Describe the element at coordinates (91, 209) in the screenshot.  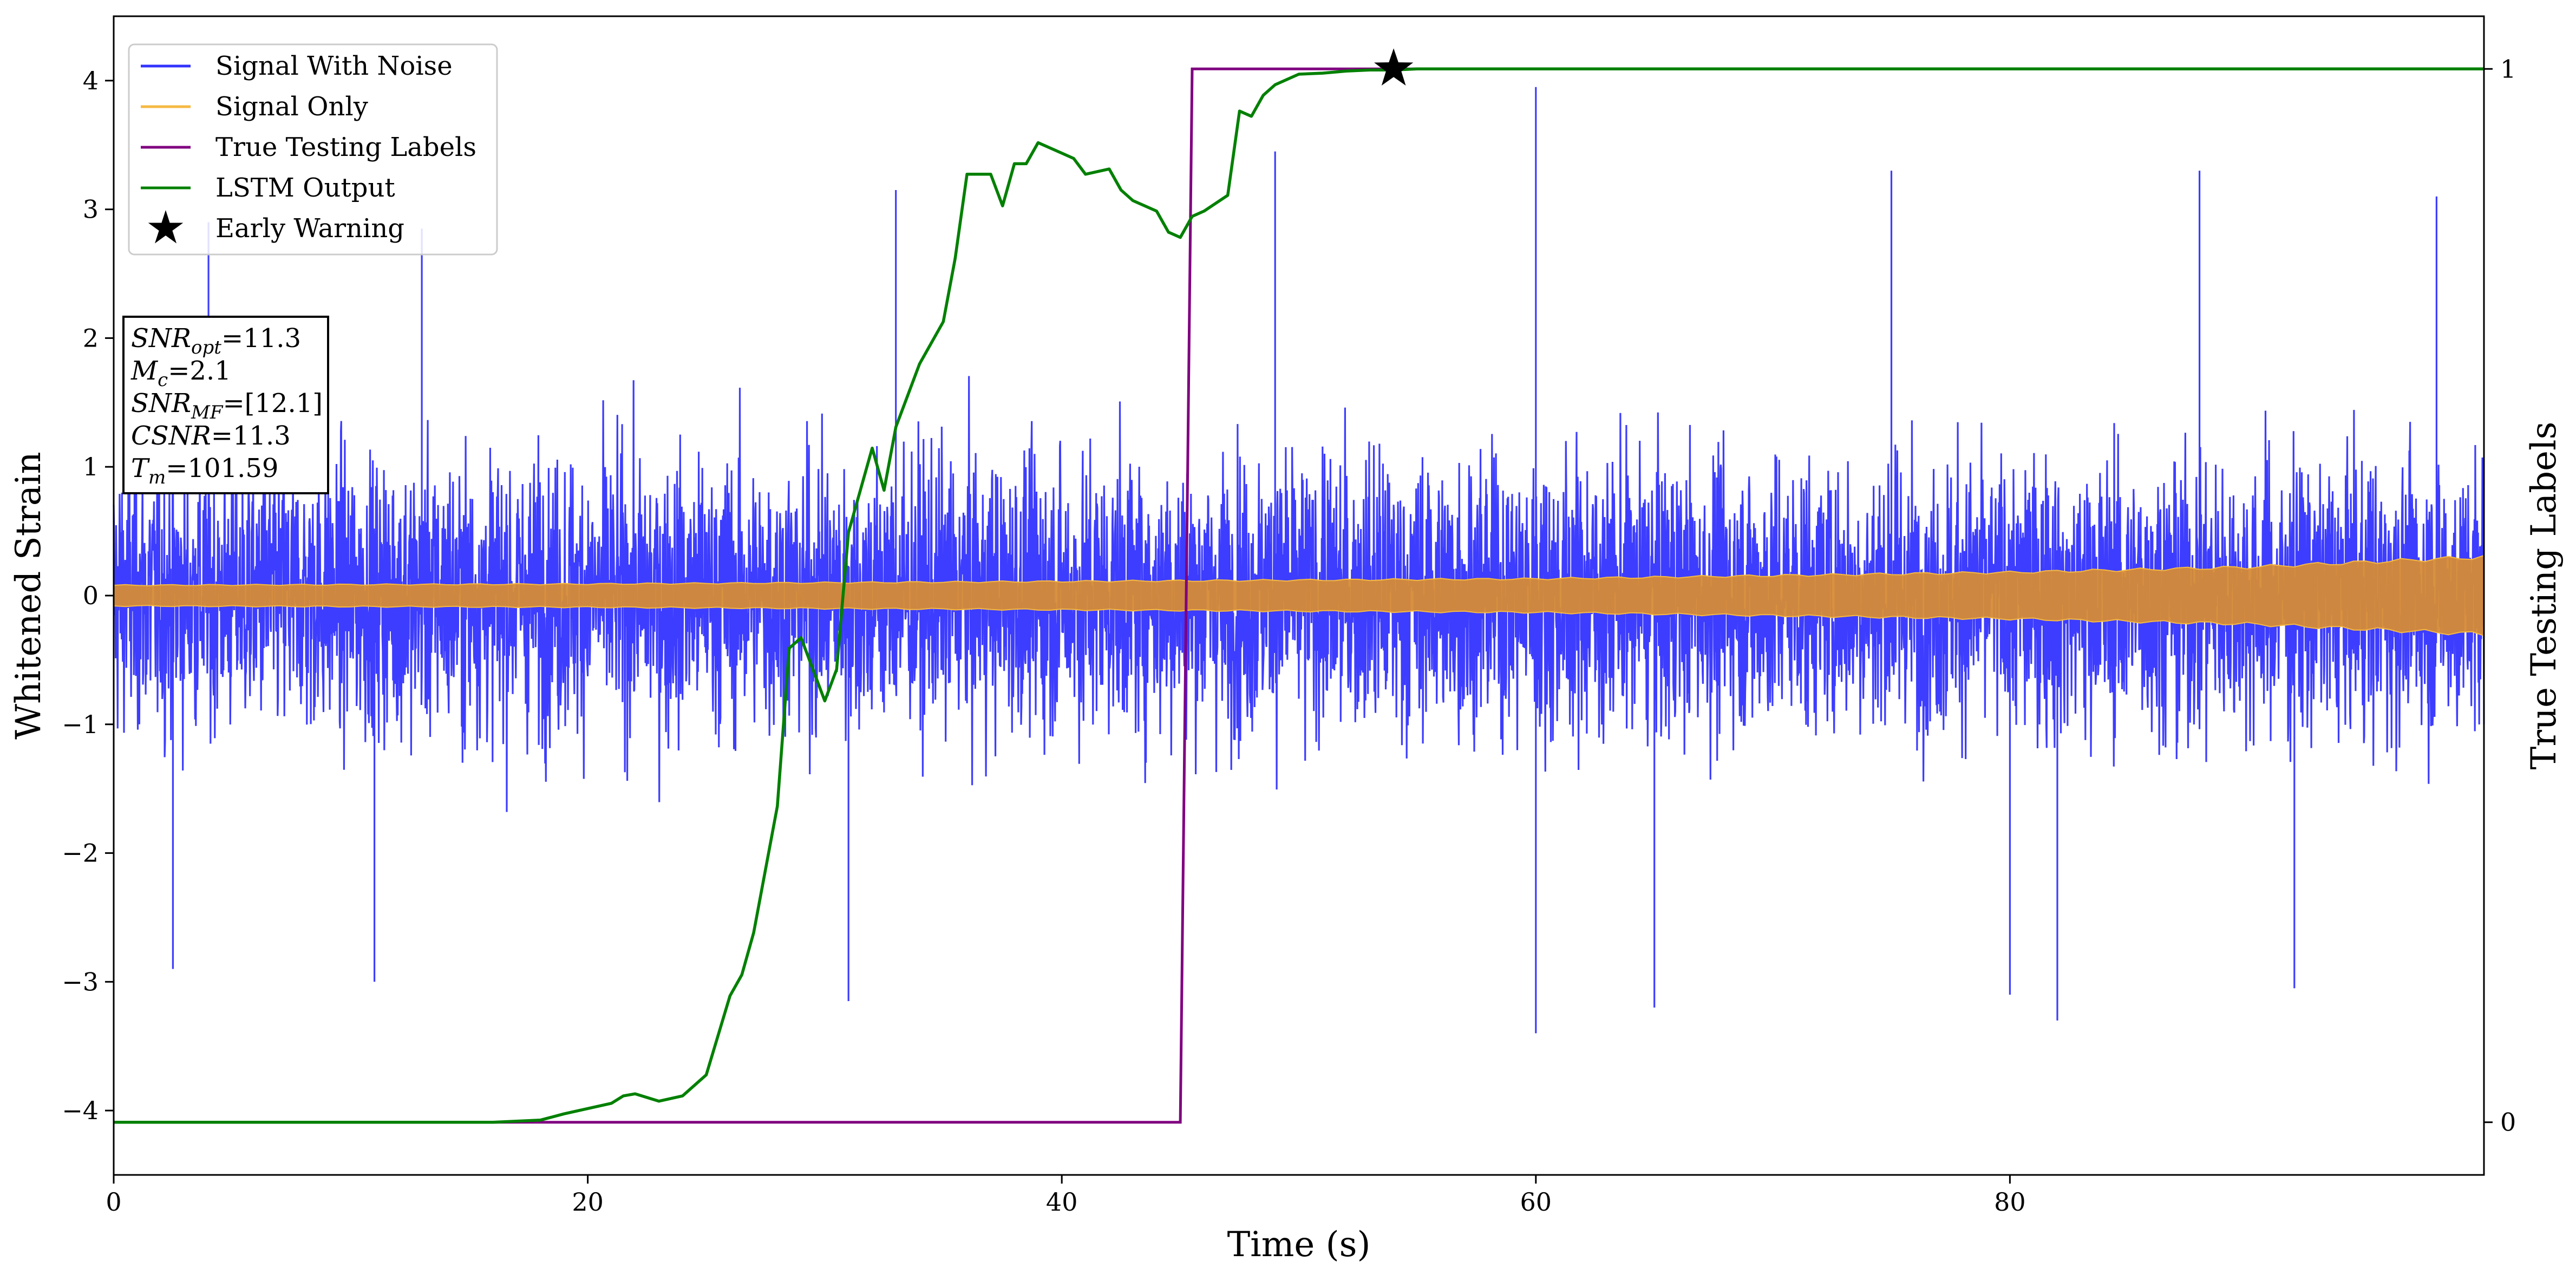
I see `y-tick-label: 3` at that location.